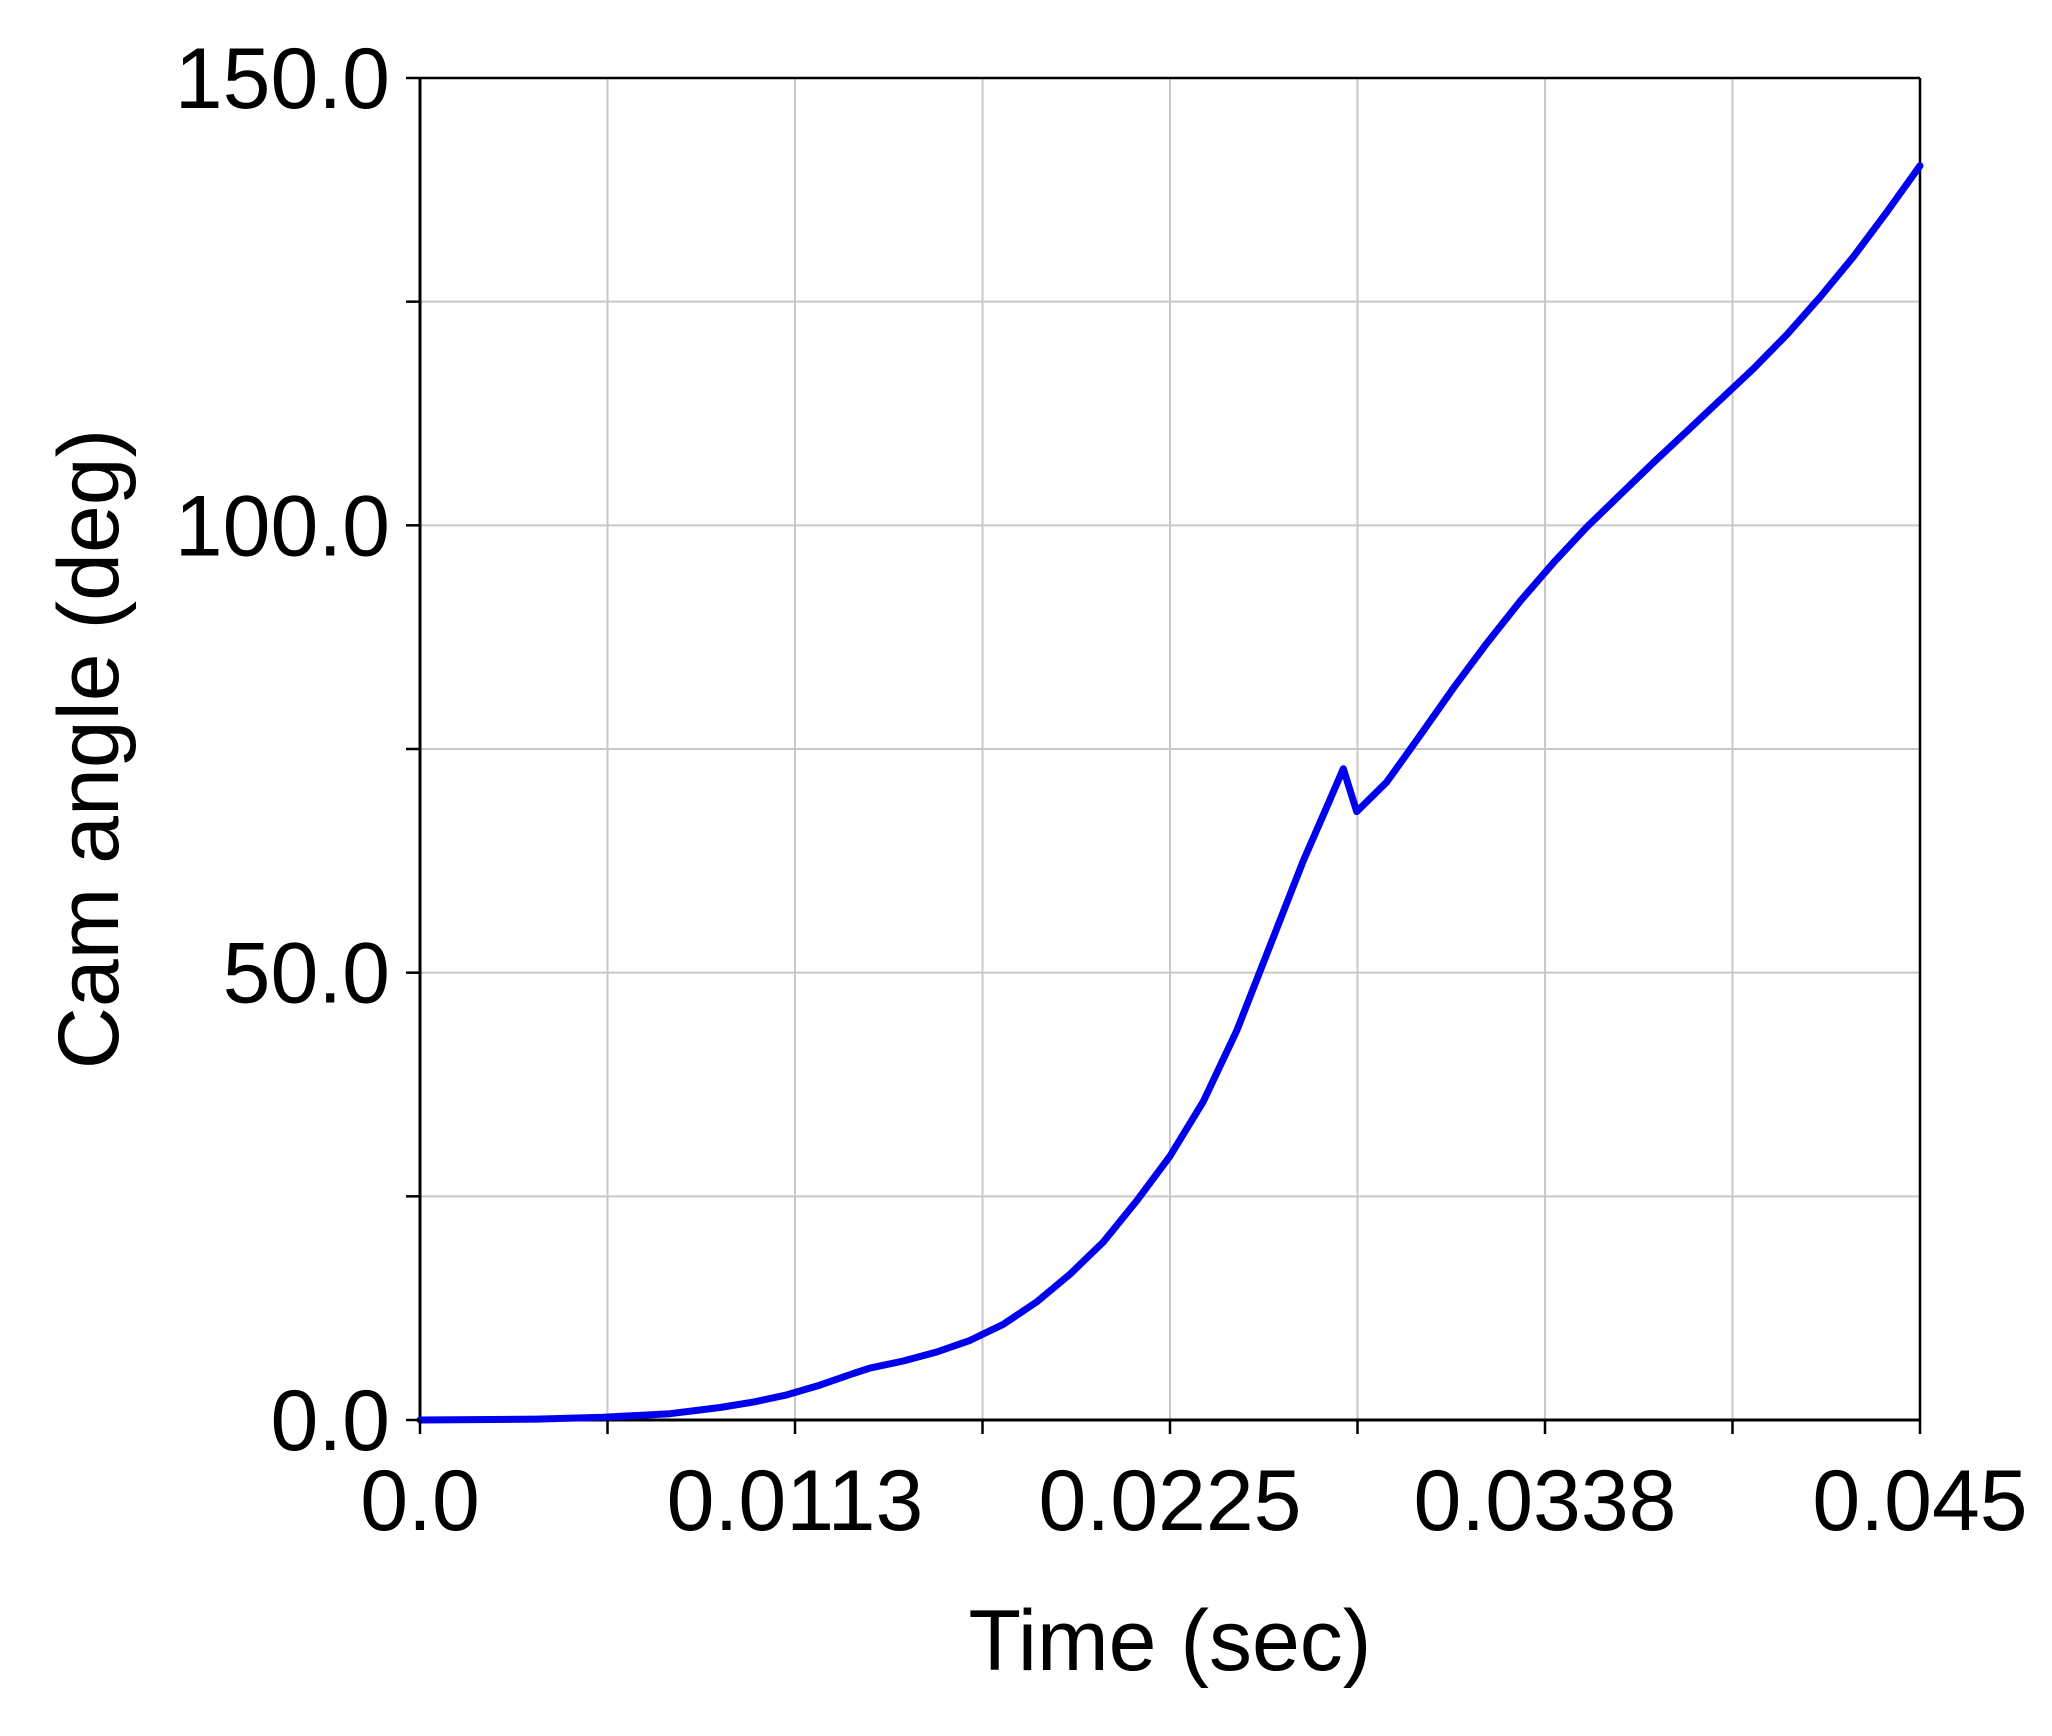  Describe the element at coordinates (282, 526) in the screenshot. I see `y-tick-label: 100.0` at that location.